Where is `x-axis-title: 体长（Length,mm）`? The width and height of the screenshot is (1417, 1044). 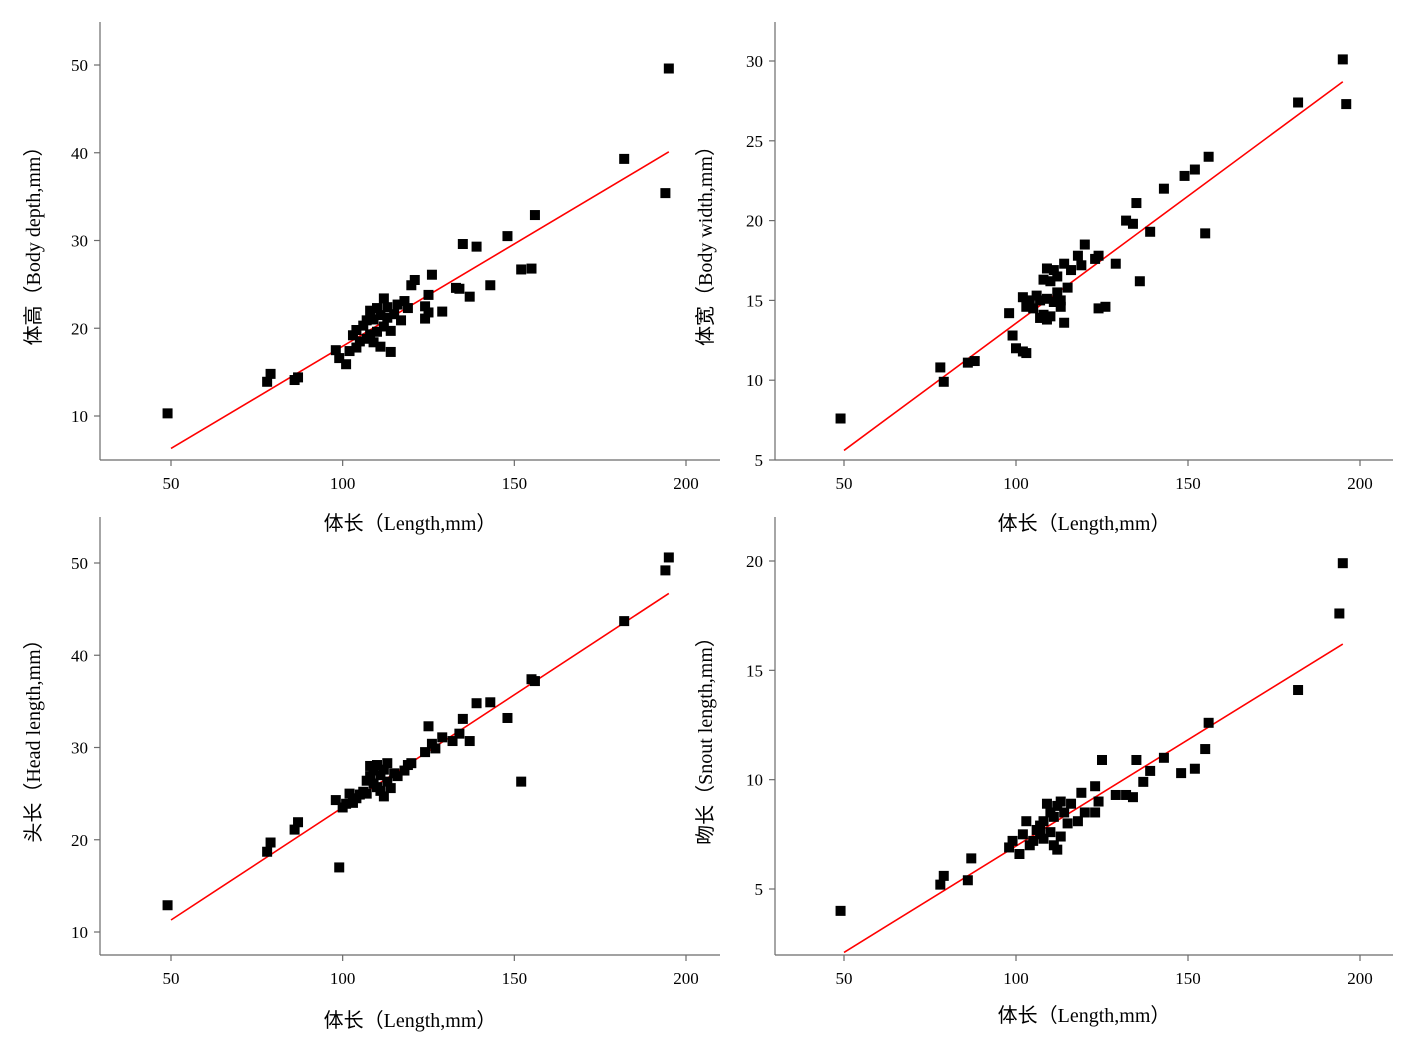 x-axis-title: 体长（Length,mm） is located at coordinates (410, 1020).